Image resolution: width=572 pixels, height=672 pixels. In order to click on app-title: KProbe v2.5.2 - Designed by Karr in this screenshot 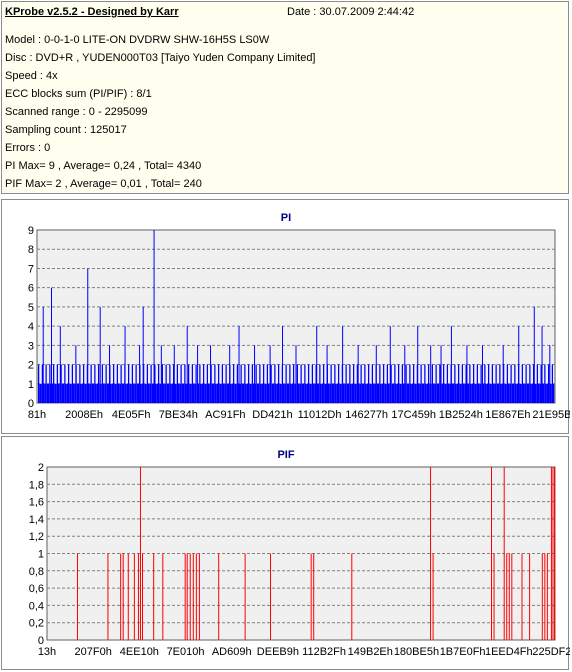, I will do `click(92, 12)`.